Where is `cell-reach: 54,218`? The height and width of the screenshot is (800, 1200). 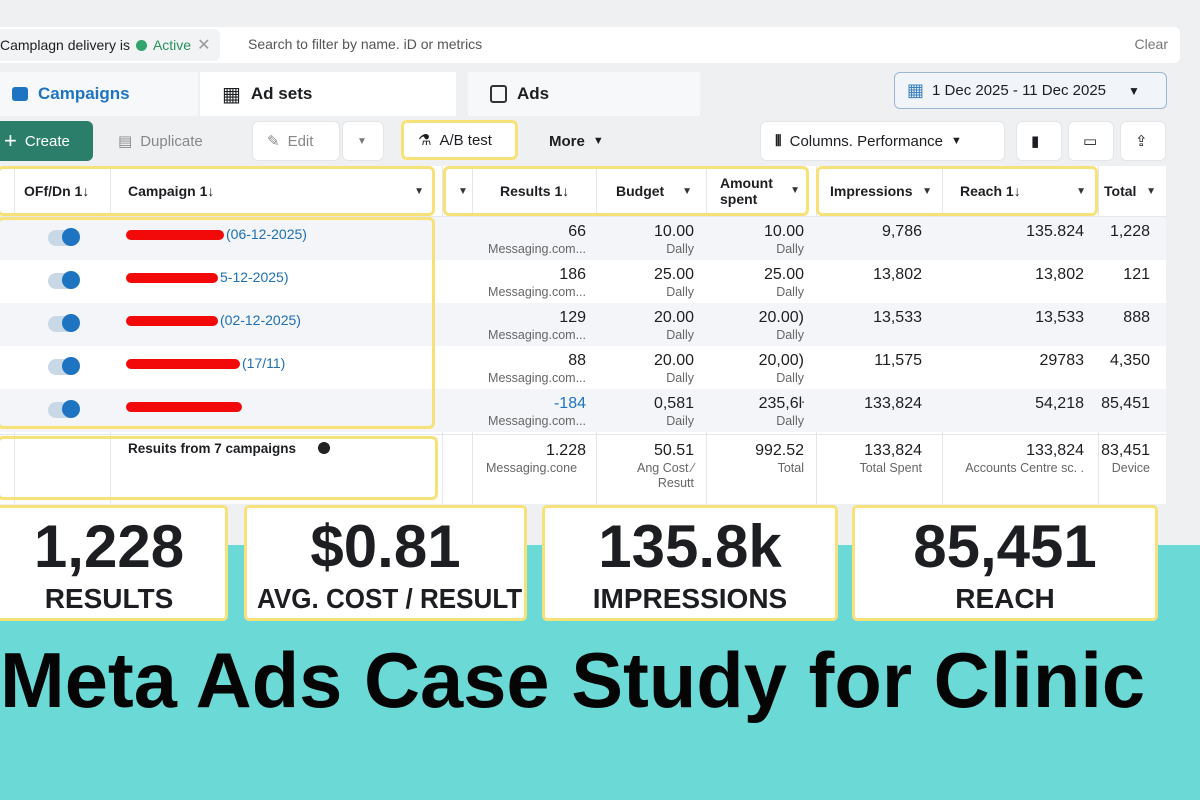
cell-reach: 54,218 is located at coordinates (1059, 403).